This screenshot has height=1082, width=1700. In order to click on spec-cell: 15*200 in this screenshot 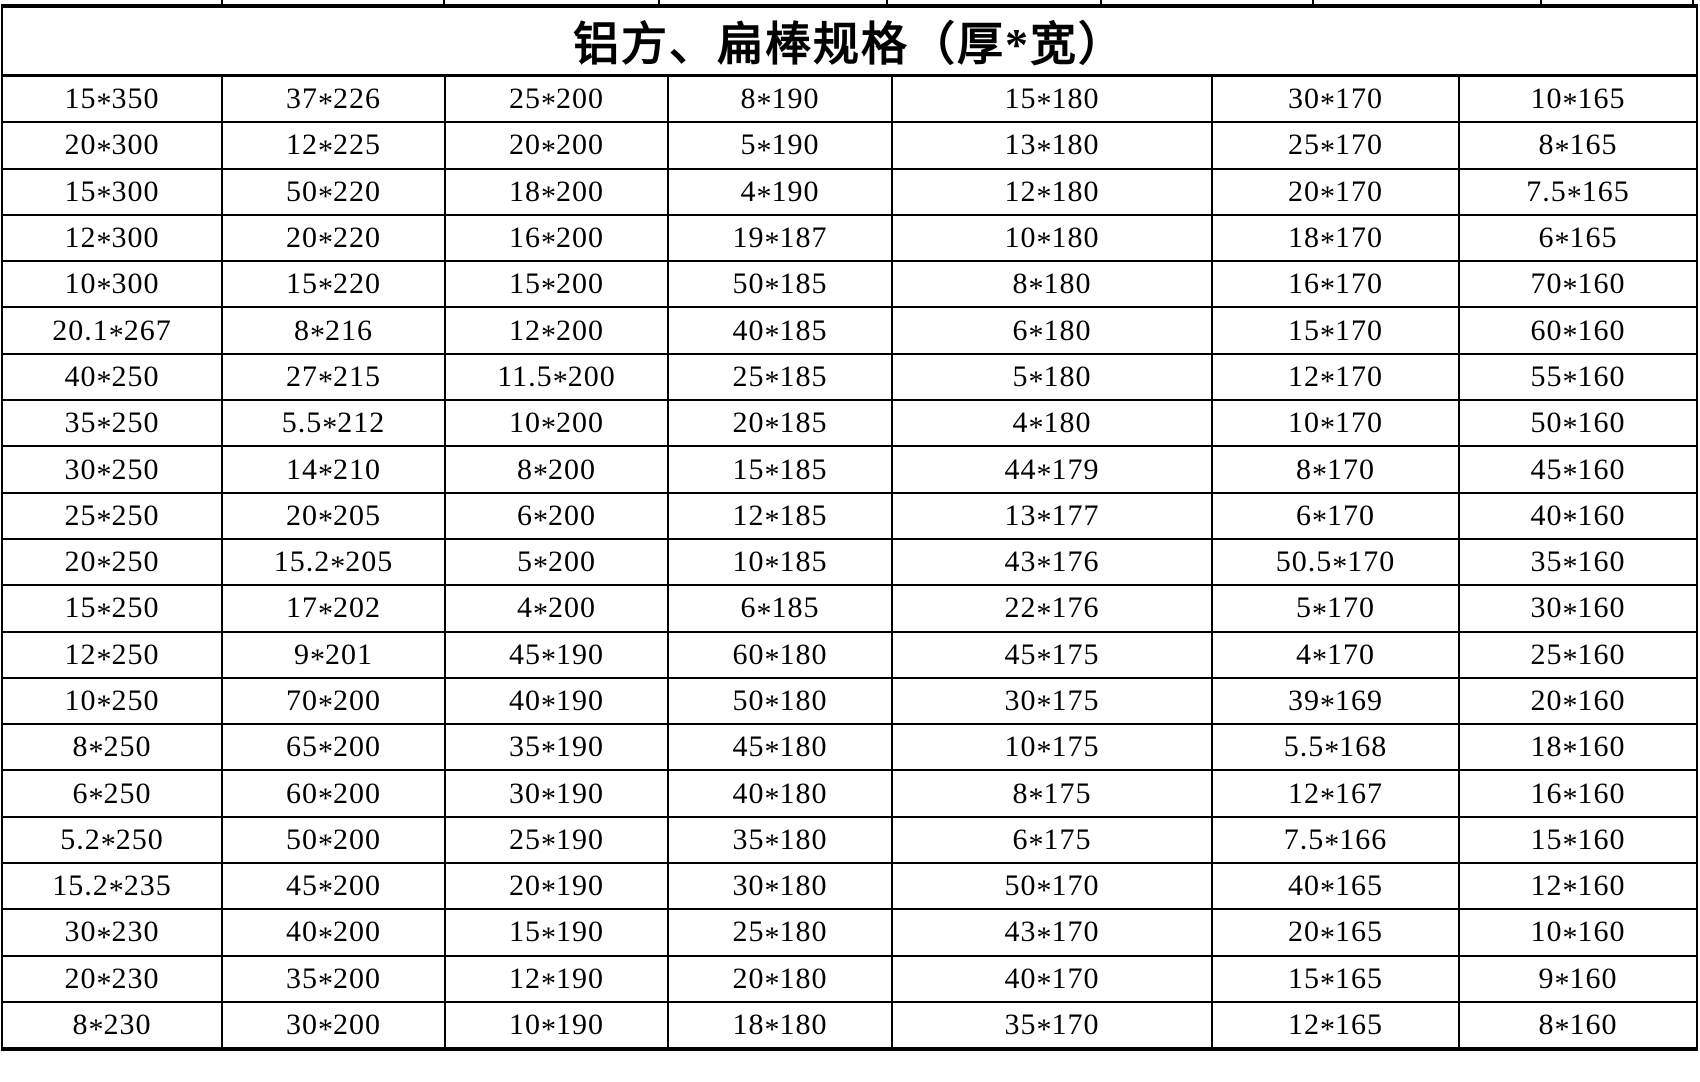, I will do `click(556, 284)`.